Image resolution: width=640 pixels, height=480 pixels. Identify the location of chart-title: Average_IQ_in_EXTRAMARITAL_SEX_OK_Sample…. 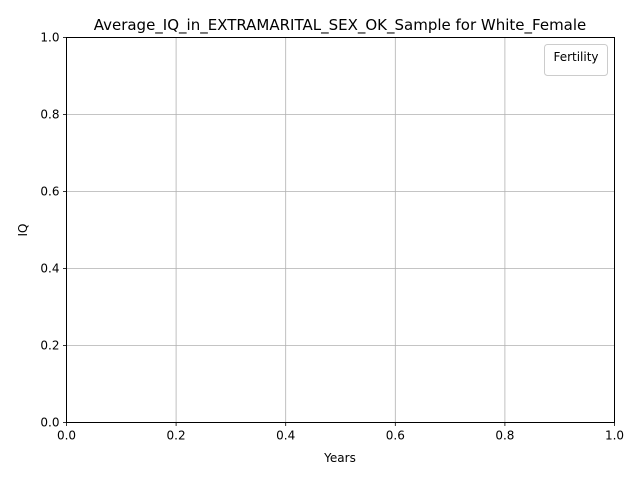
(340, 25).